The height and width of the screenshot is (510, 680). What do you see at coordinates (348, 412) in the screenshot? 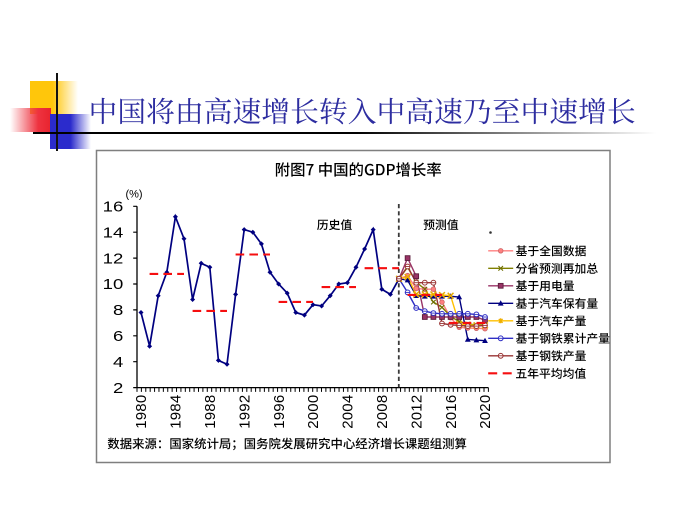
I see `svg-text: 2004` at bounding box center [348, 412].